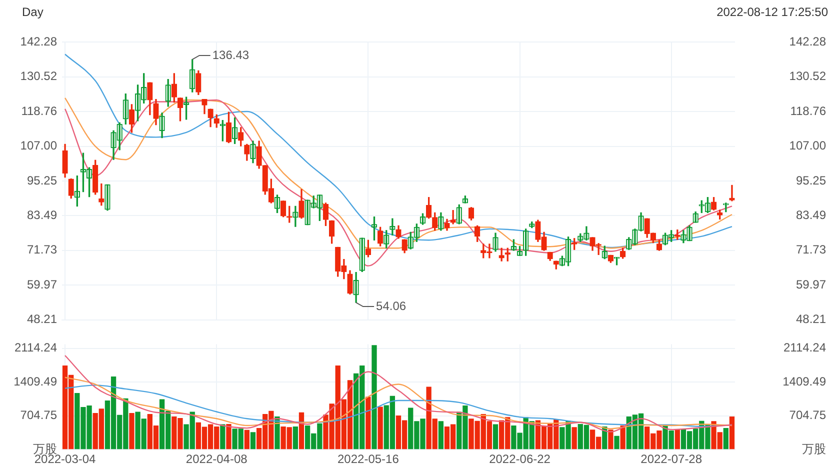 Image resolution: width=840 pixels, height=470 pixels. I want to click on y-tick-label: 107.00, so click(807, 145).